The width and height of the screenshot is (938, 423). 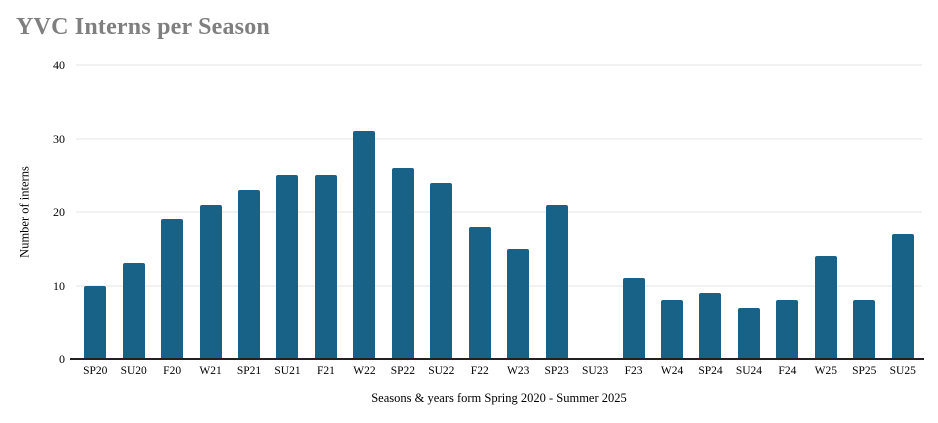 I want to click on bar-W24, so click(x=672, y=329).